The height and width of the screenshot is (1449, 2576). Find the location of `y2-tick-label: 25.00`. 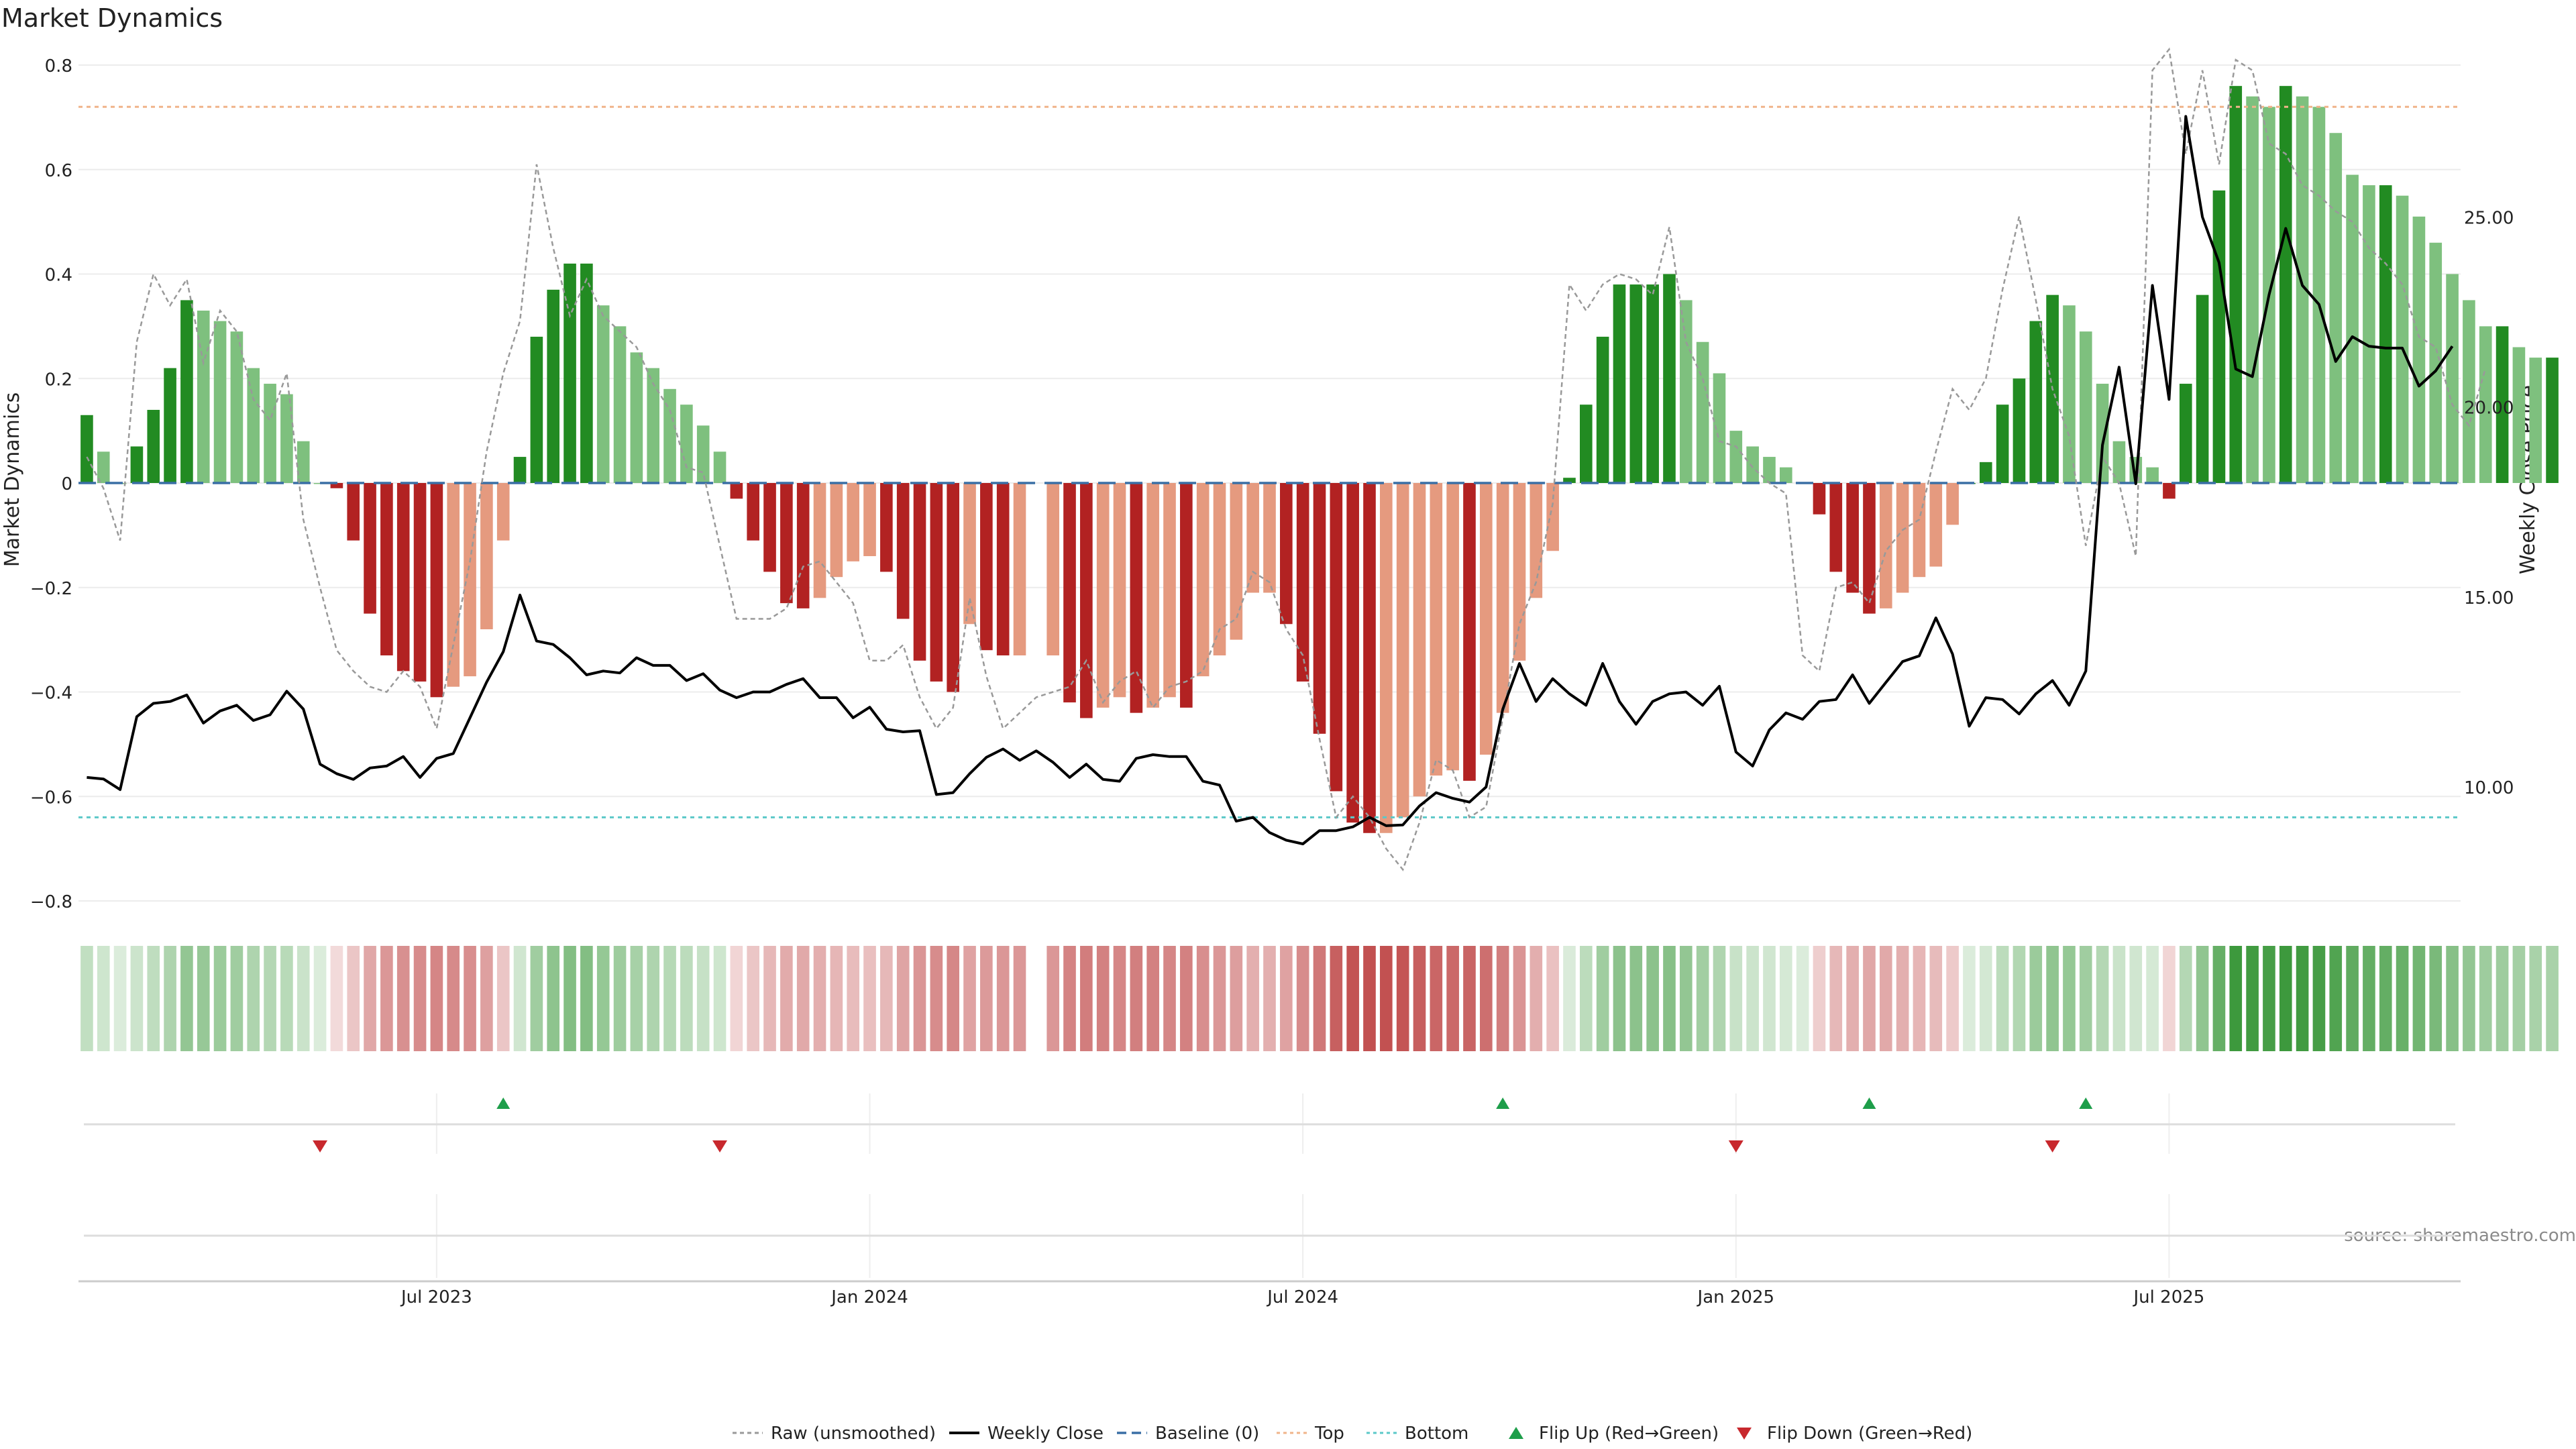

y2-tick-label: 25.00 is located at coordinates (2489, 219).